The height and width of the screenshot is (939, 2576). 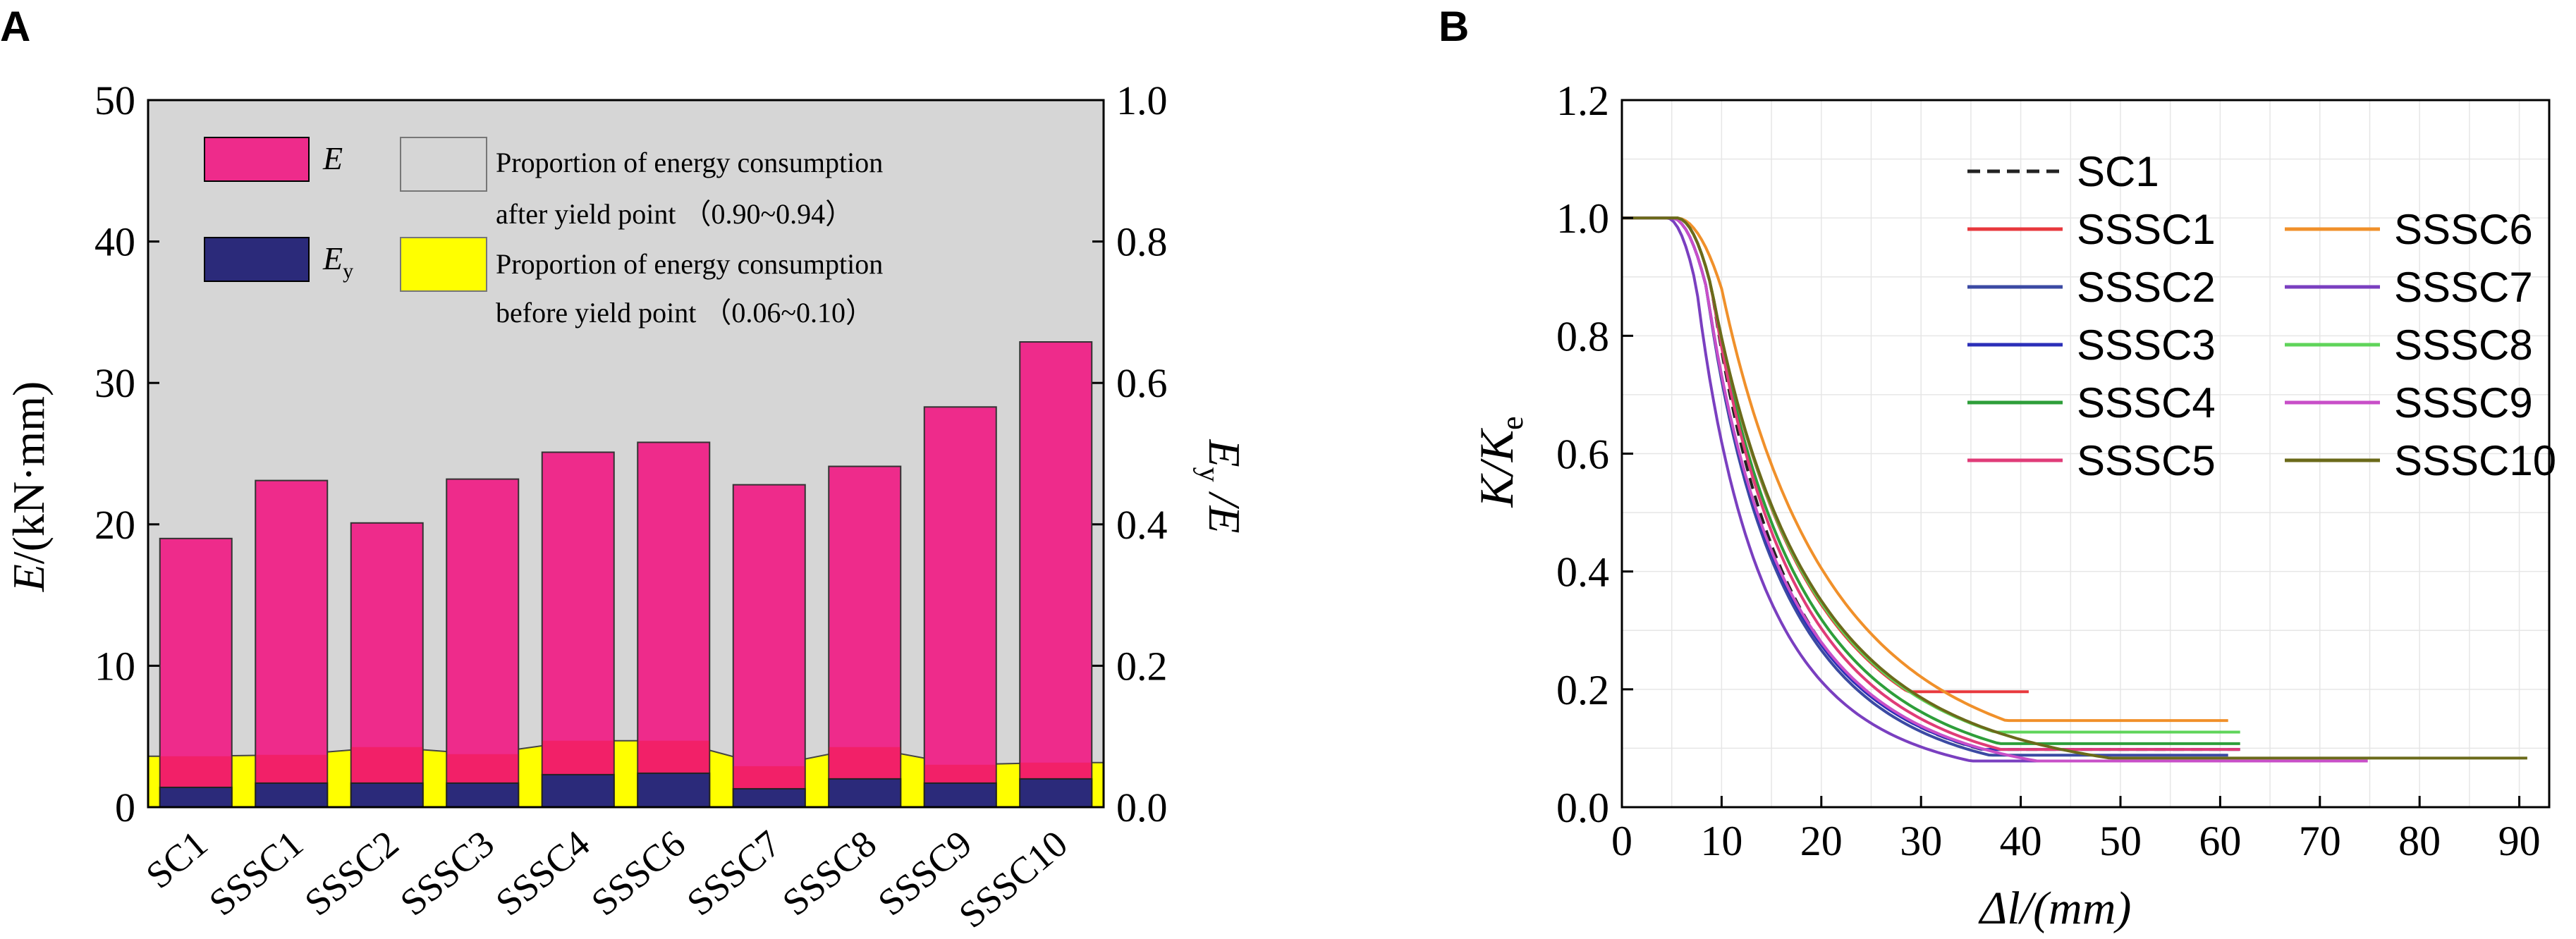 What do you see at coordinates (2463, 402) in the screenshot?
I see `legend-label: SSSC9` at bounding box center [2463, 402].